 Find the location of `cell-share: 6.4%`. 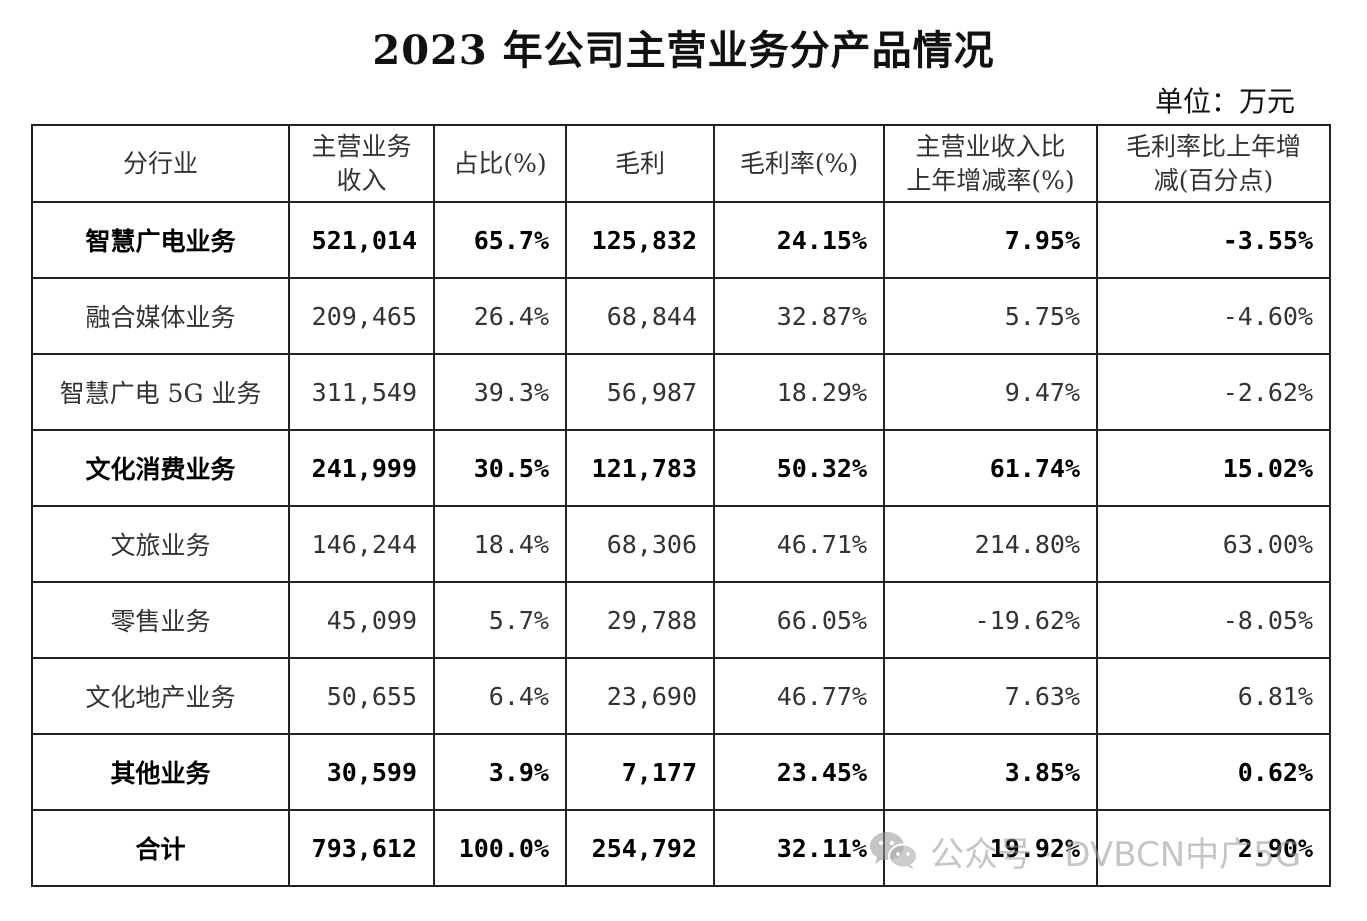

cell-share: 6.4% is located at coordinates (500, 696).